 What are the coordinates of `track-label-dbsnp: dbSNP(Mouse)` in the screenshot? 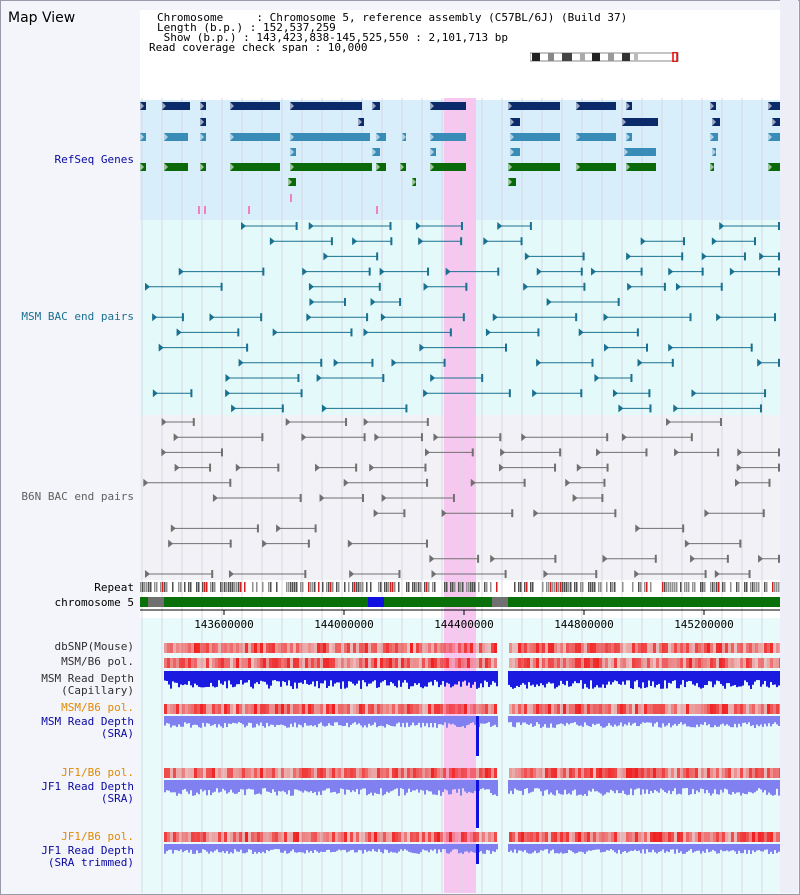 It's located at (94, 646).